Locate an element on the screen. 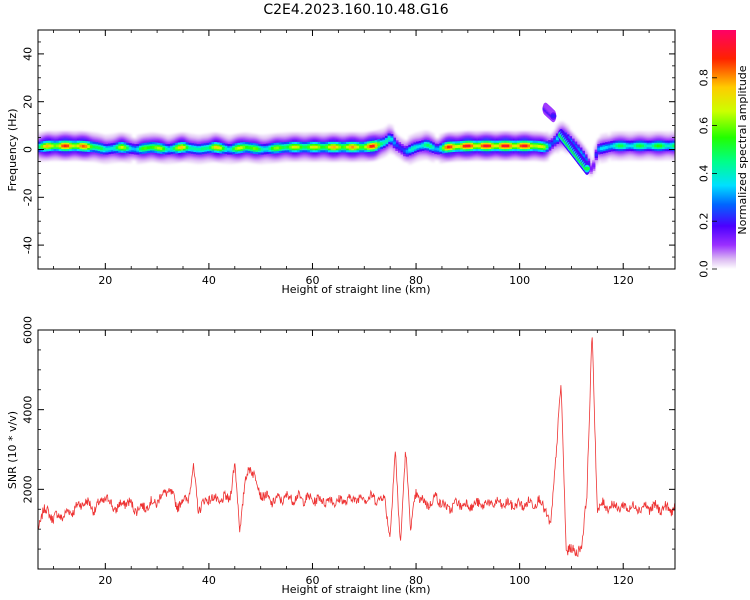 The image size is (750, 600). colorbar-tick-label: 0.4 is located at coordinates (704, 174).